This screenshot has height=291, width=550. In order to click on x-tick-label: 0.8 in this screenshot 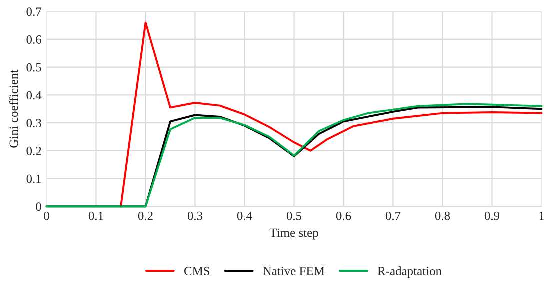, I will do `click(442, 216)`.